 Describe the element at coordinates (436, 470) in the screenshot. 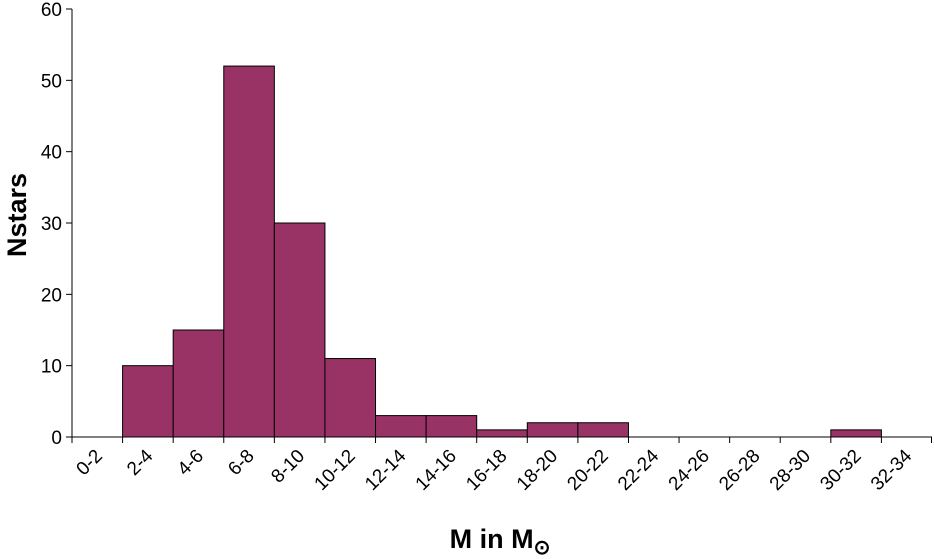

I see `x-tick-label: 14-16` at that location.